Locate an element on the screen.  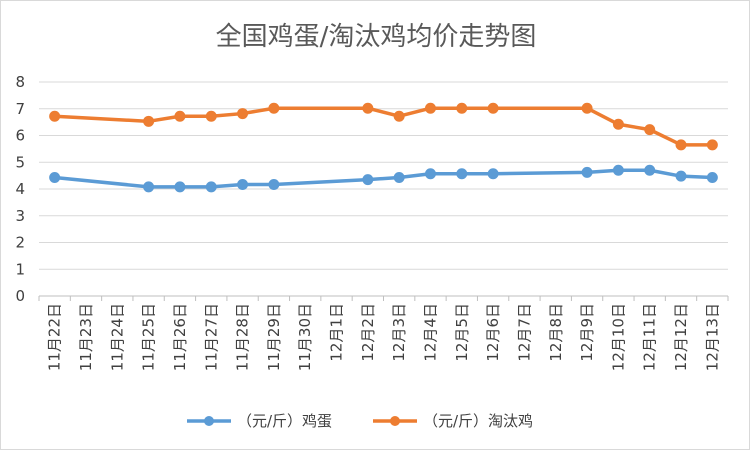
x-tick-label: 11月28日 is located at coordinates (243, 337).